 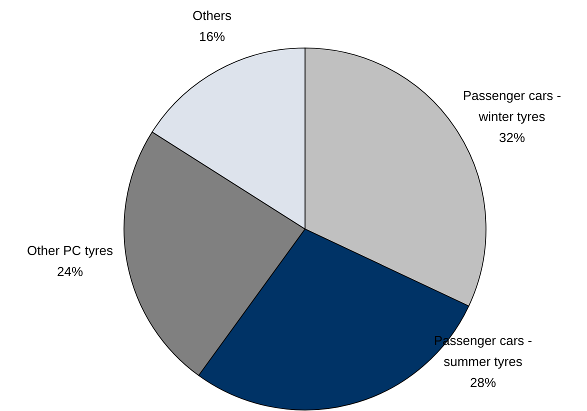 What do you see at coordinates (70, 250) in the screenshot?
I see `slice-label: Other PC tyres` at bounding box center [70, 250].